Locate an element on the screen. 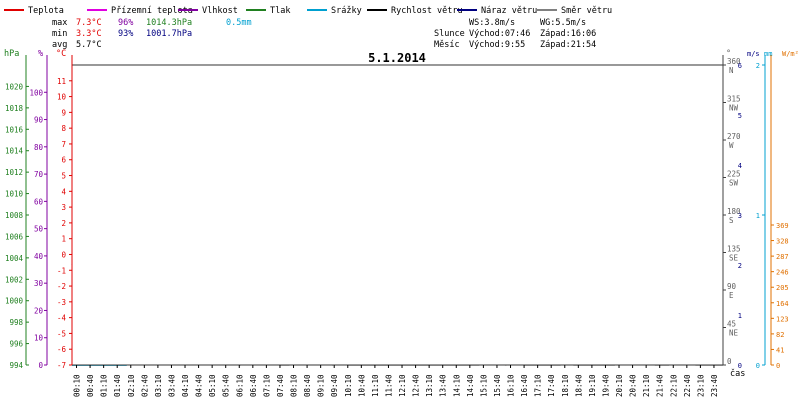  direction-tick-label: 180 is located at coordinates (734, 211).